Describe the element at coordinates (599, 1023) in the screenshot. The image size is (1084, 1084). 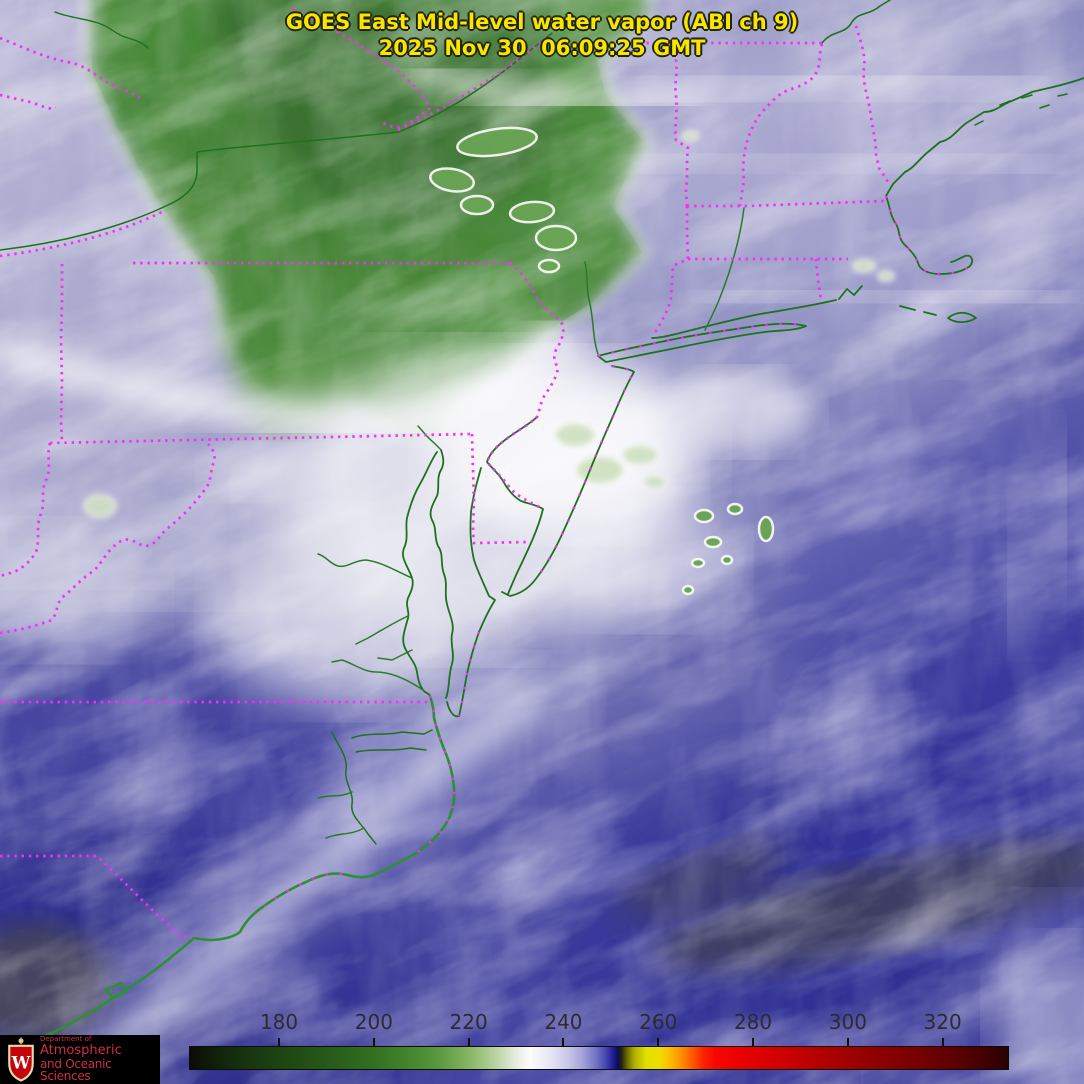
I see `colorbar-tick-labels: 180 200 220 240 260 280 300 320` at that location.